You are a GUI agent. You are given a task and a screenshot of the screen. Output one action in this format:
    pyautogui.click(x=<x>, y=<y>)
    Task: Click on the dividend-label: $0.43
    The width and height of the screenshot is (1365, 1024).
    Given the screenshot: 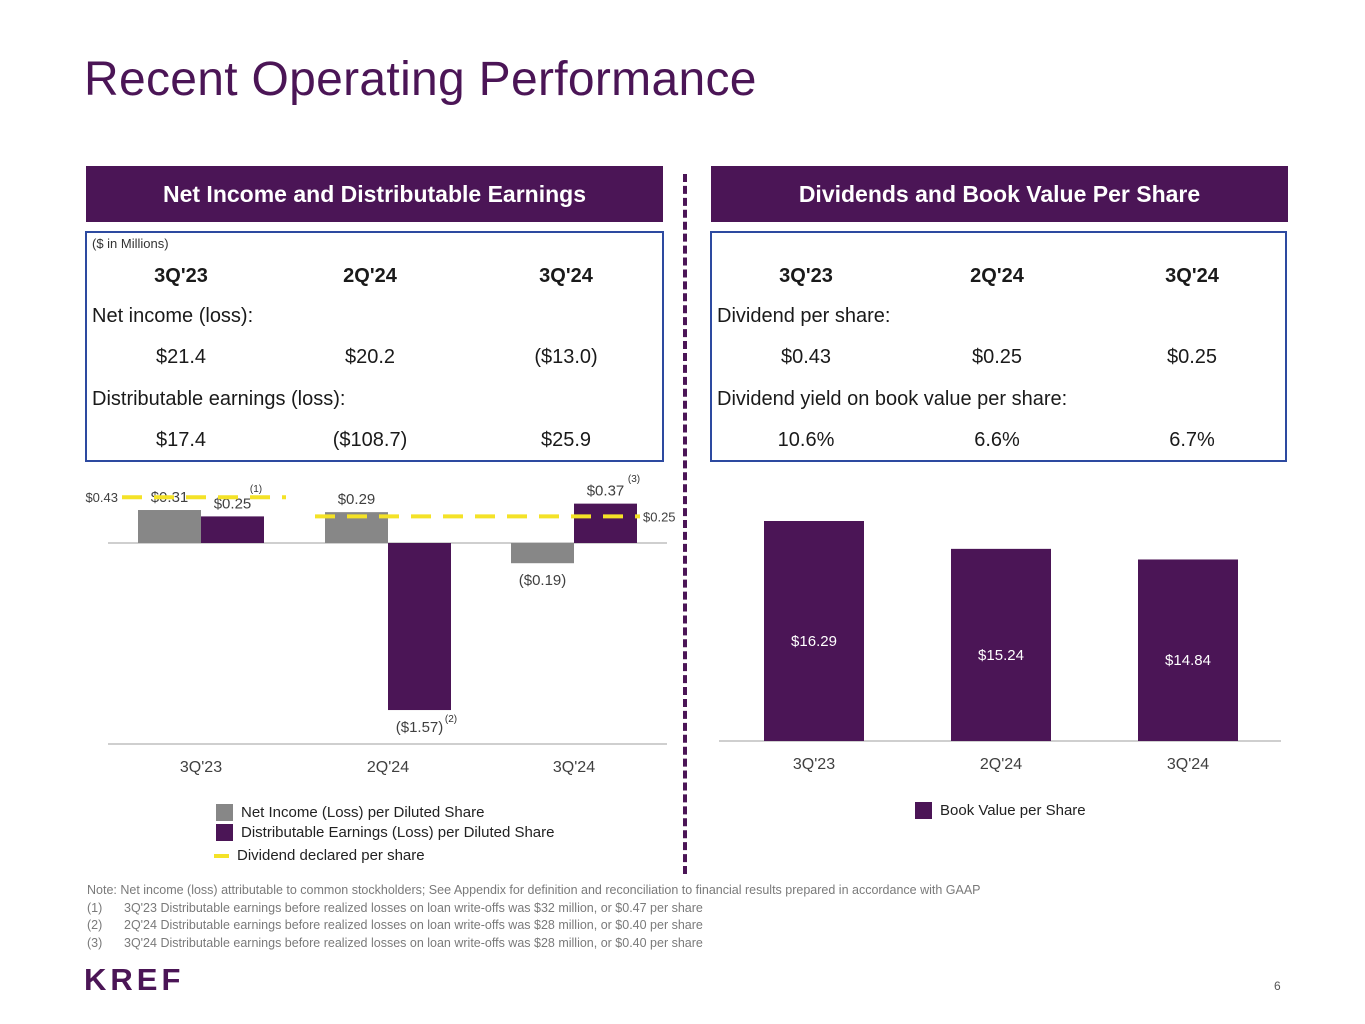 What is the action you would take?
    pyautogui.click(x=101, y=497)
    